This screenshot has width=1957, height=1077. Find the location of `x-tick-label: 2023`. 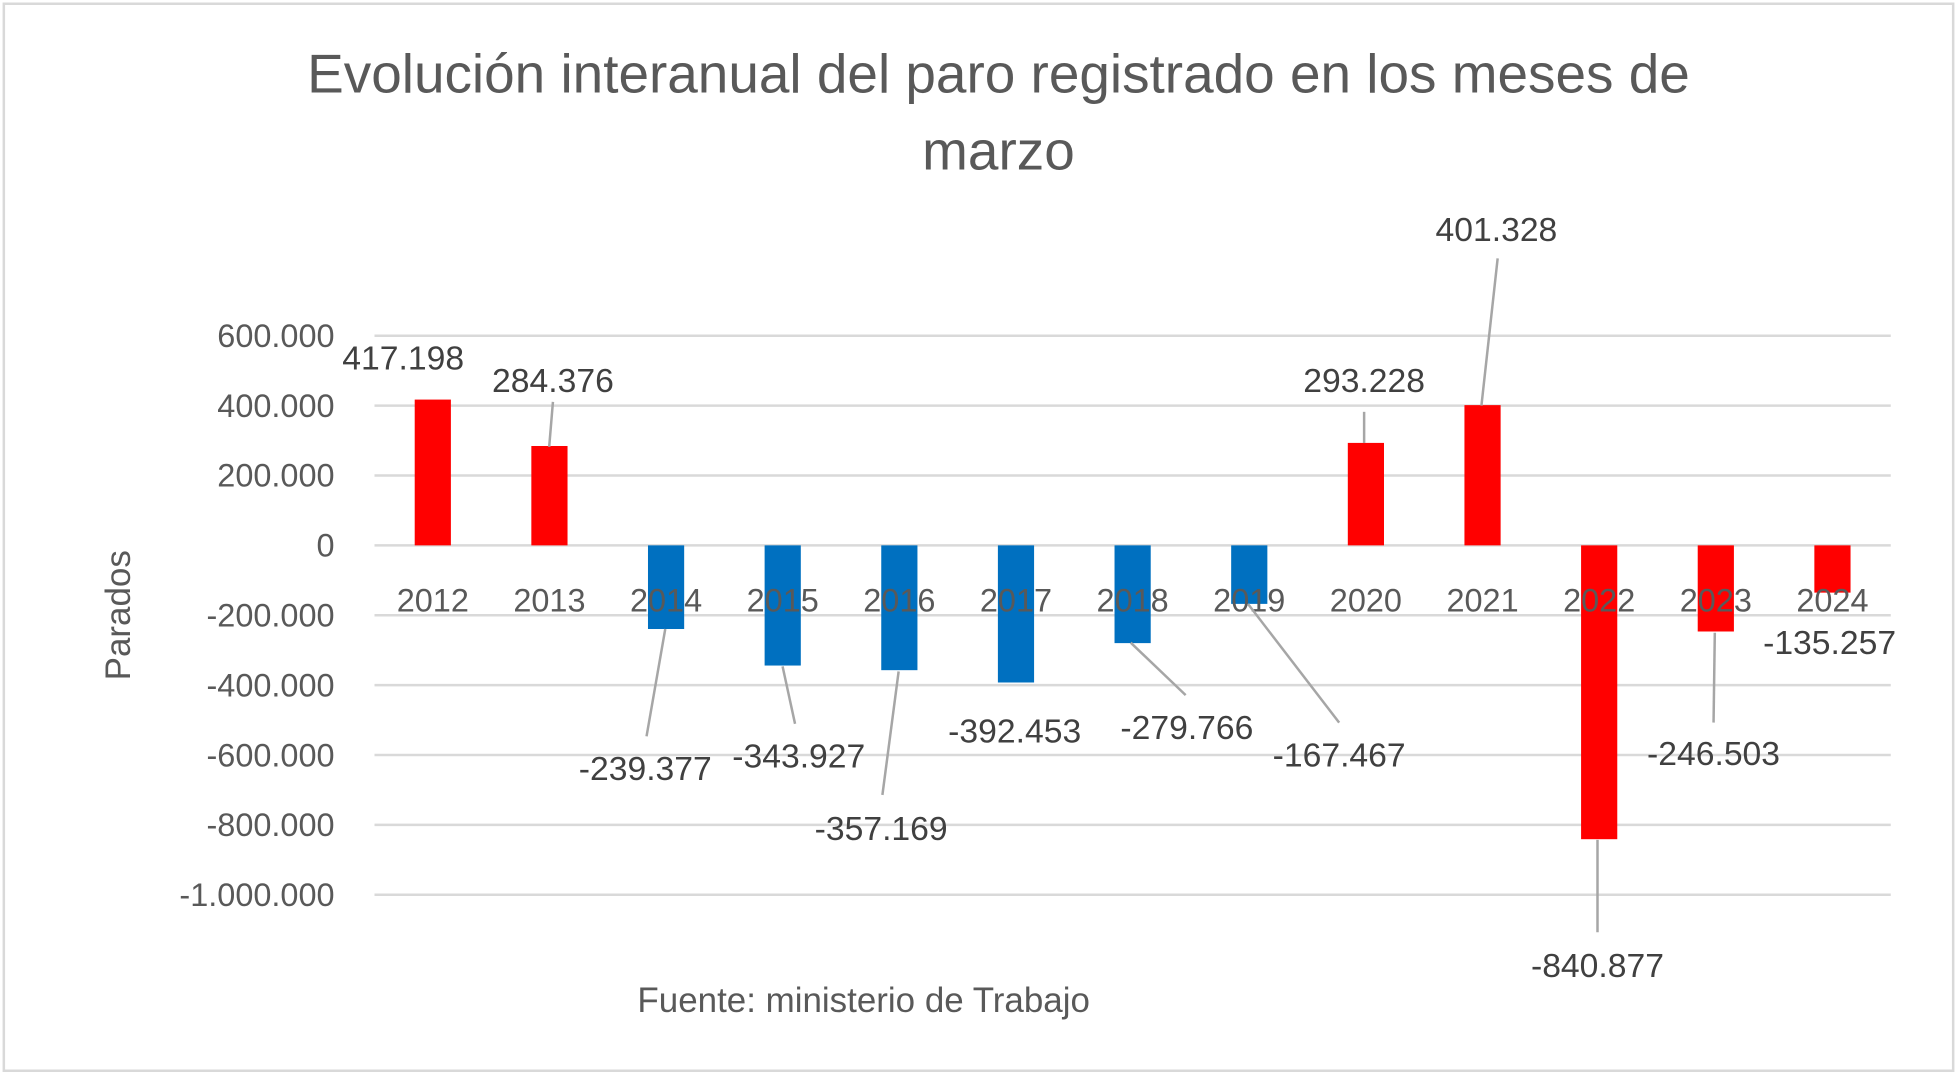

x-tick-label: 2023 is located at coordinates (1716, 601).